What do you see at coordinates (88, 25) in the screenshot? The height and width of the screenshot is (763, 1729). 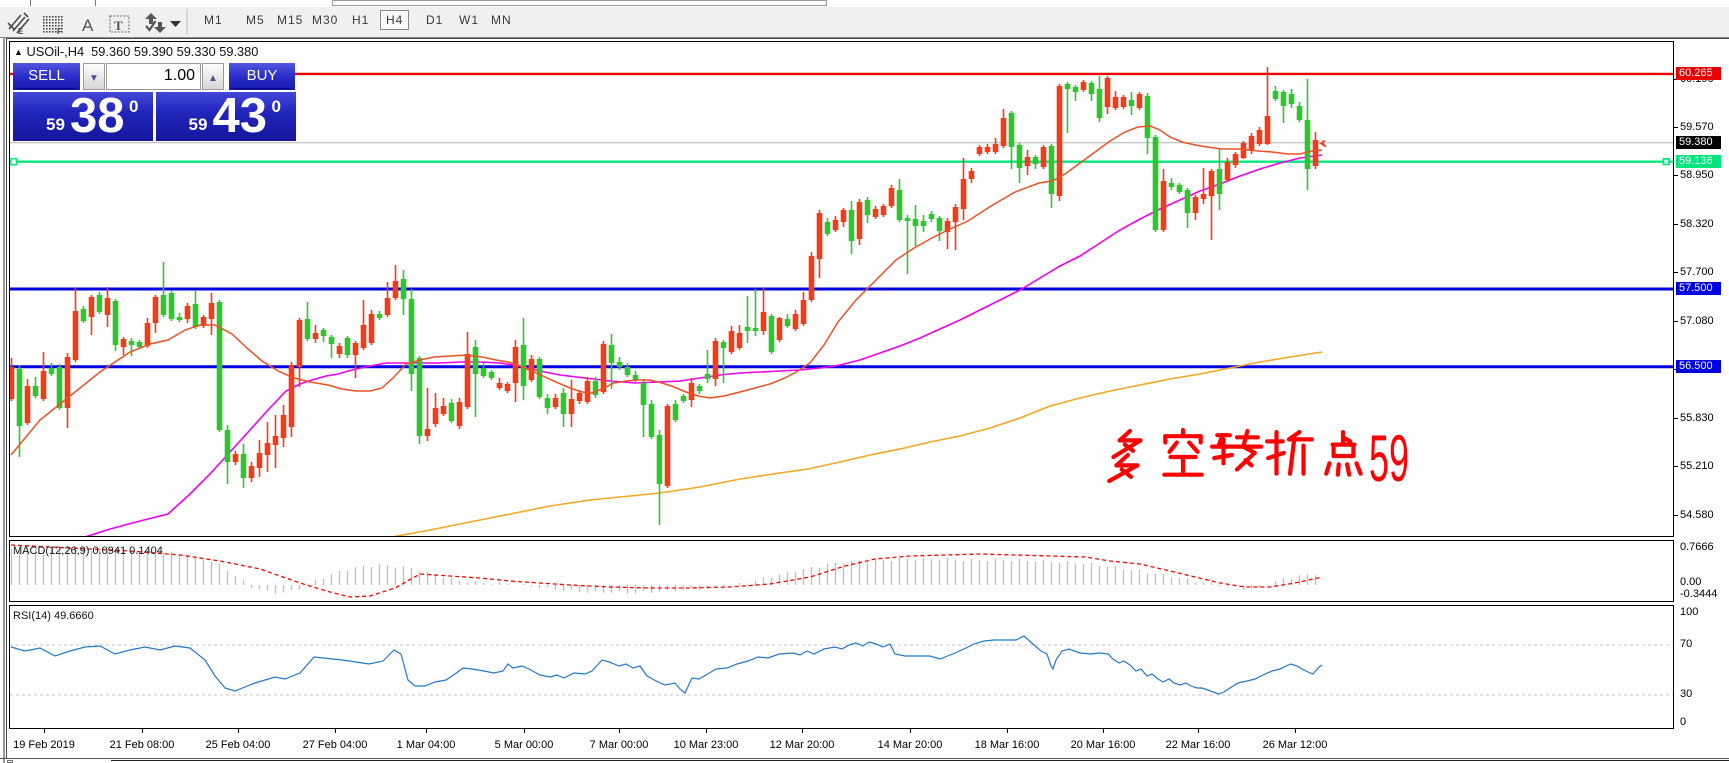 I see `svg-text: A` at bounding box center [88, 25].